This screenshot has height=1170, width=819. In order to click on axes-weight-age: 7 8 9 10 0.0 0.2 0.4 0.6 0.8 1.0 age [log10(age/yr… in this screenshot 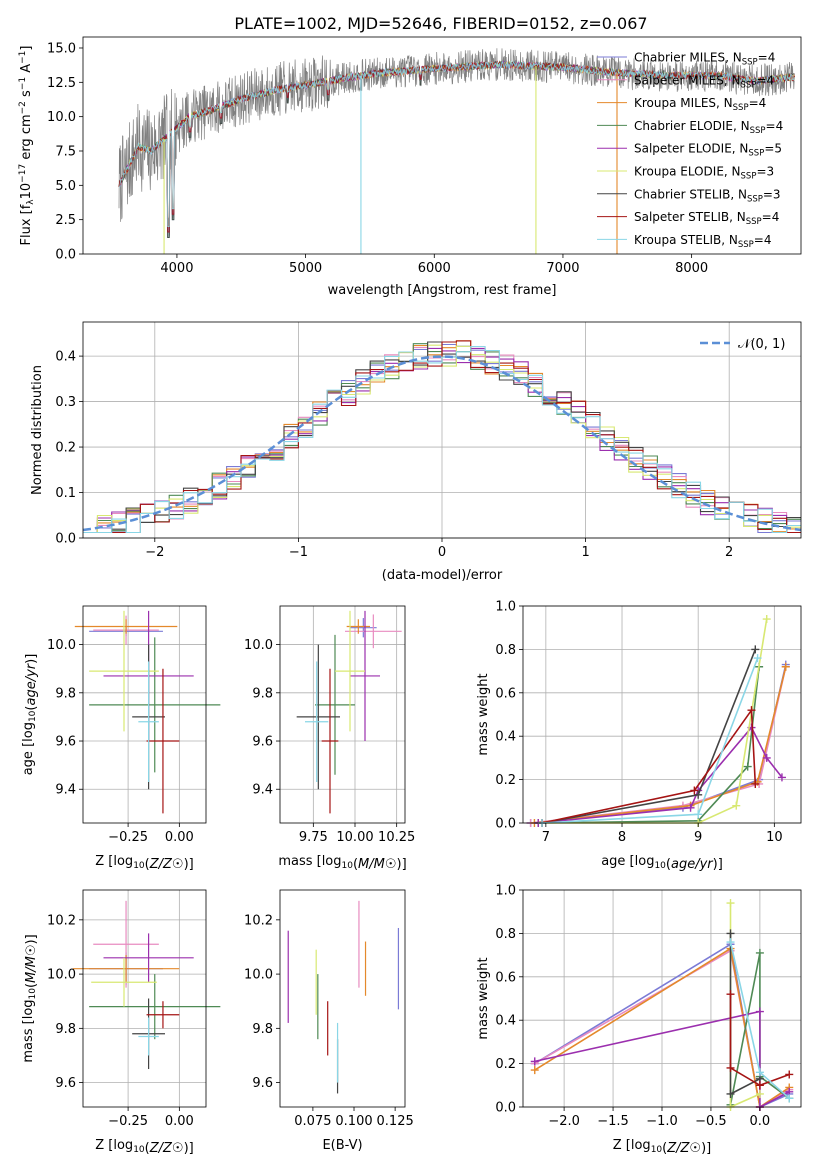, I will do `click(639, 736)`.